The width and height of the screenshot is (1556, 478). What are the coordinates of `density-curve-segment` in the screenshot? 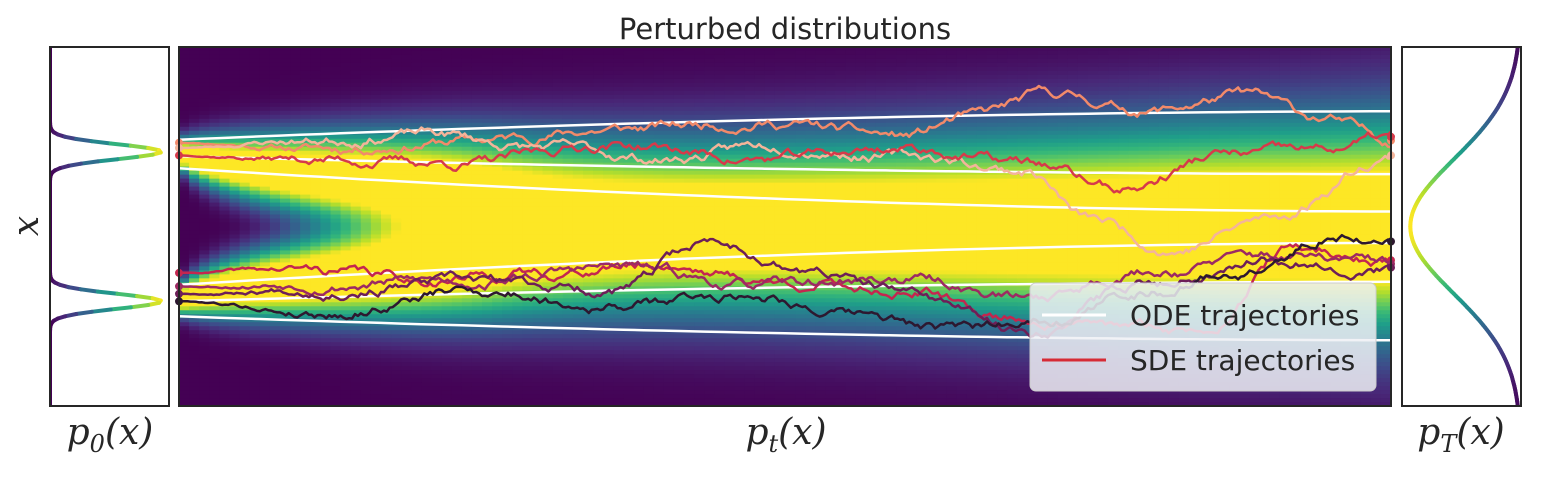 It's located at (139, 306).